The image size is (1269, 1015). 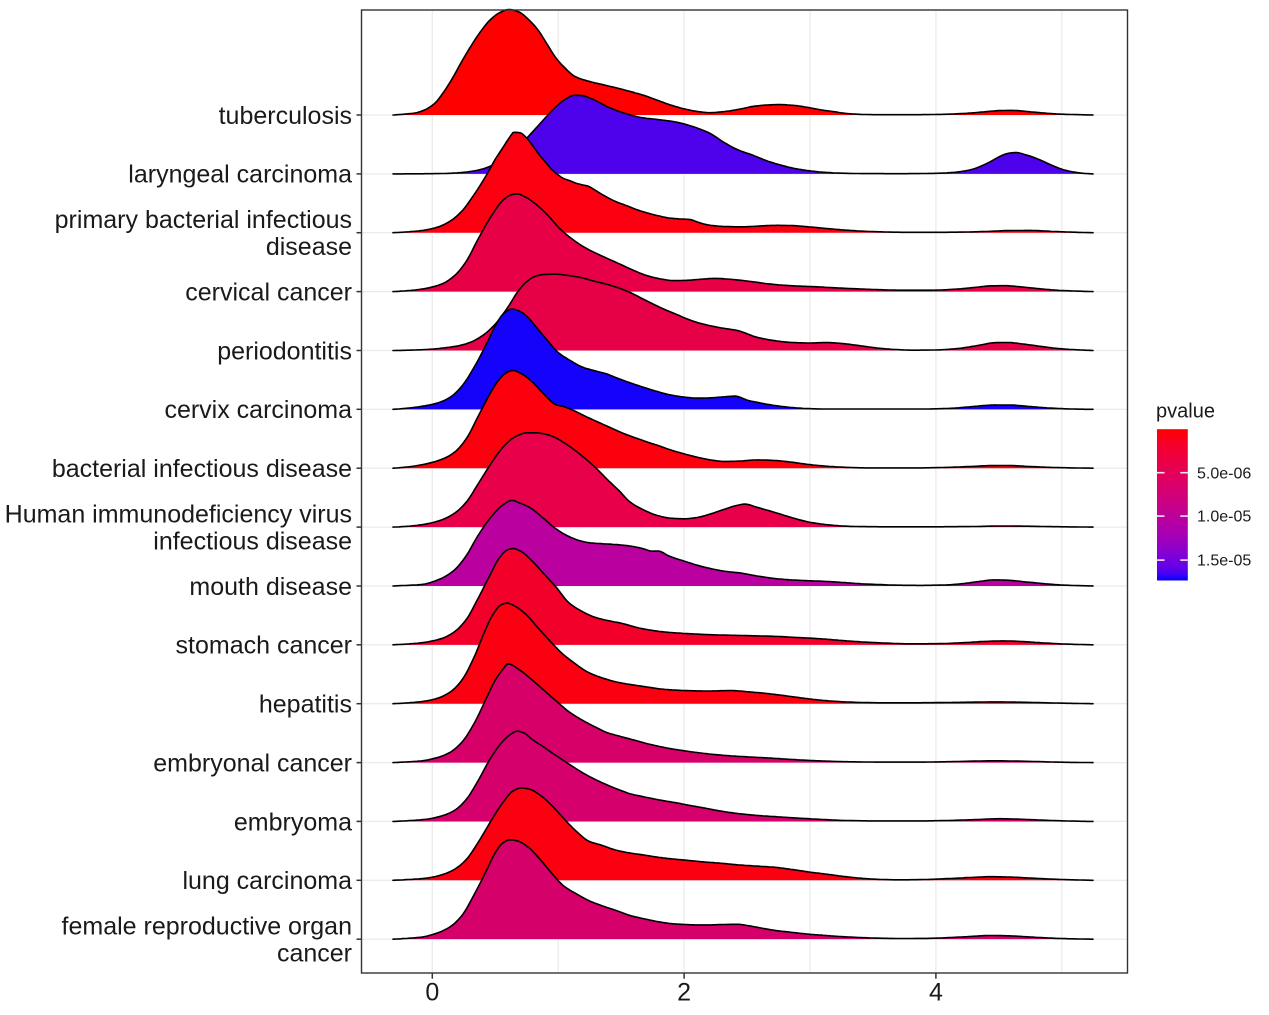 What do you see at coordinates (1224, 561) in the screenshot?
I see `svg-text: 1.5e-05` at bounding box center [1224, 561].